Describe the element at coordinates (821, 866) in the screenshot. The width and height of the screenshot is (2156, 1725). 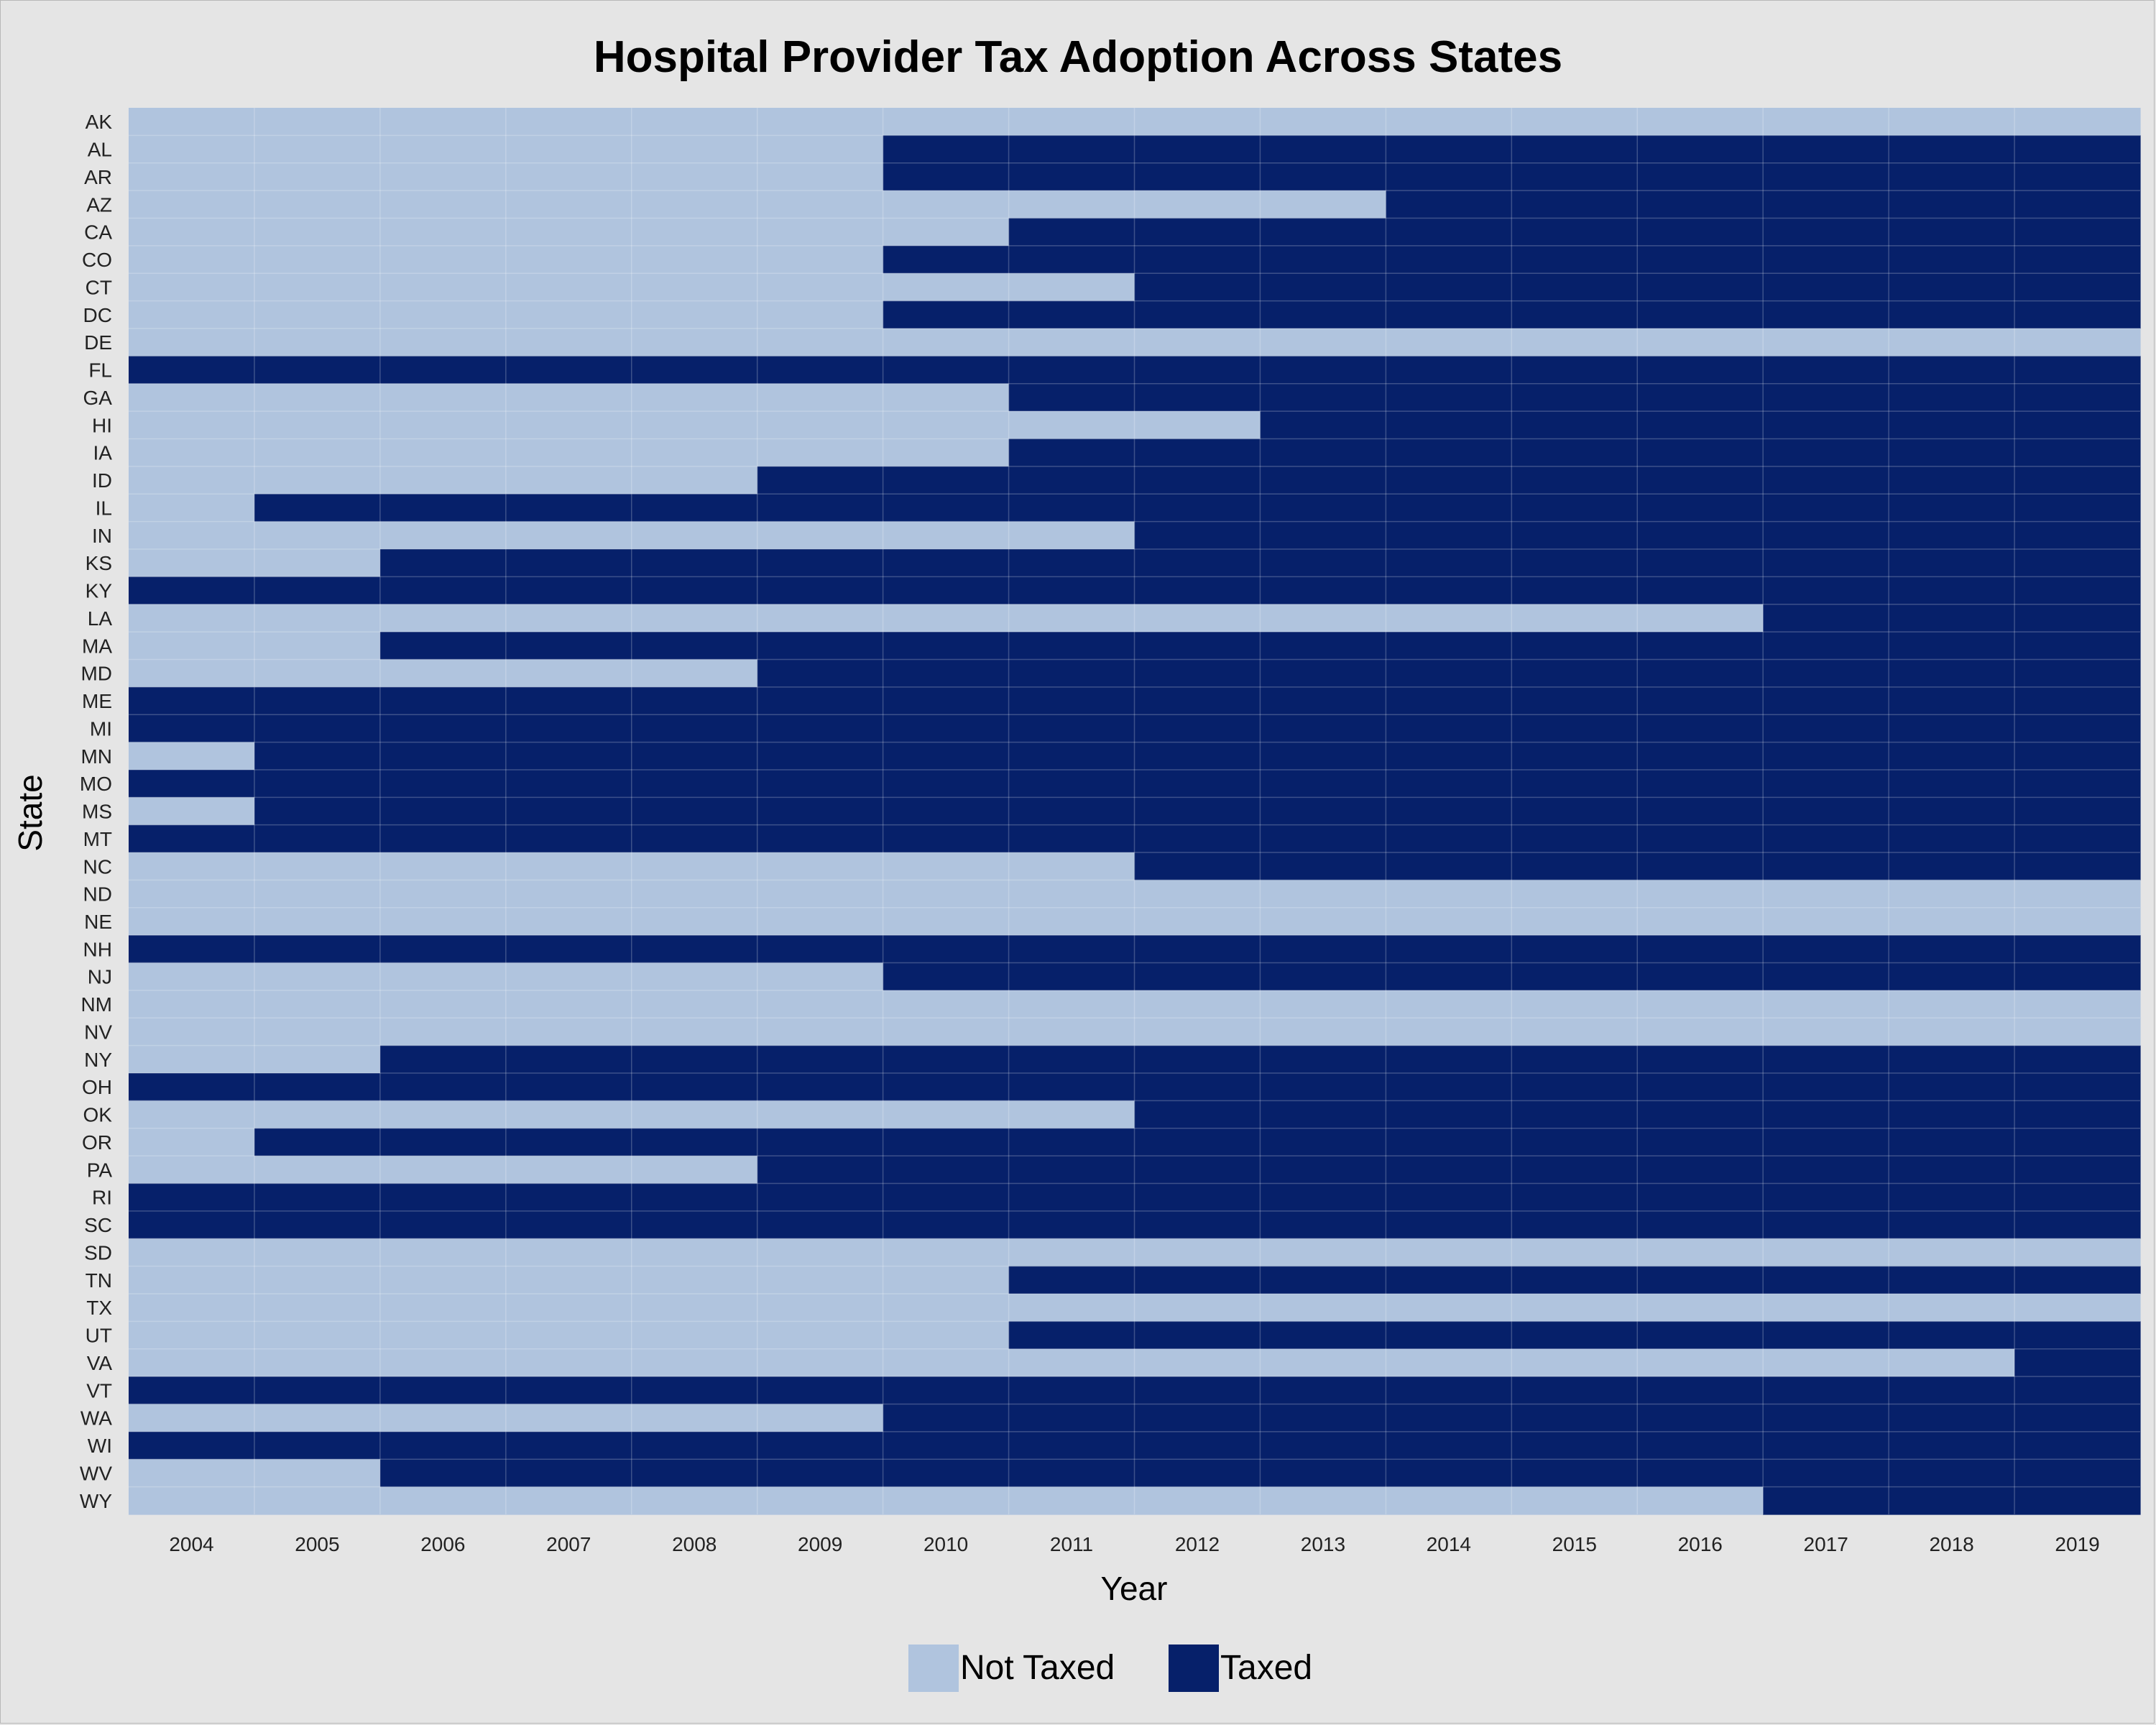
I see `cell-nc-2009` at that location.